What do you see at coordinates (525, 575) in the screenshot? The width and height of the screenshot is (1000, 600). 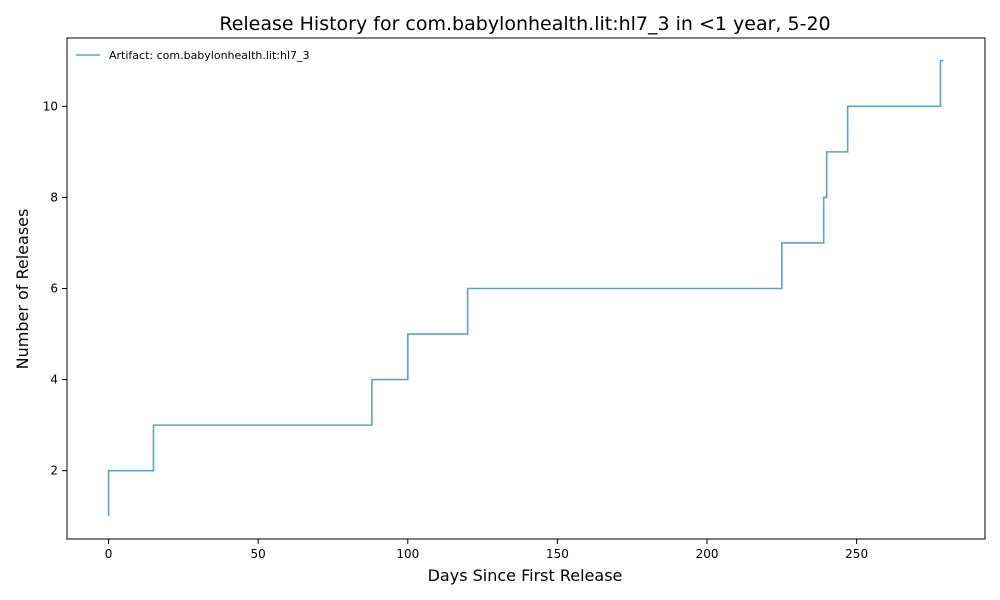 I see `x-axis-label: Days Since First Release` at bounding box center [525, 575].